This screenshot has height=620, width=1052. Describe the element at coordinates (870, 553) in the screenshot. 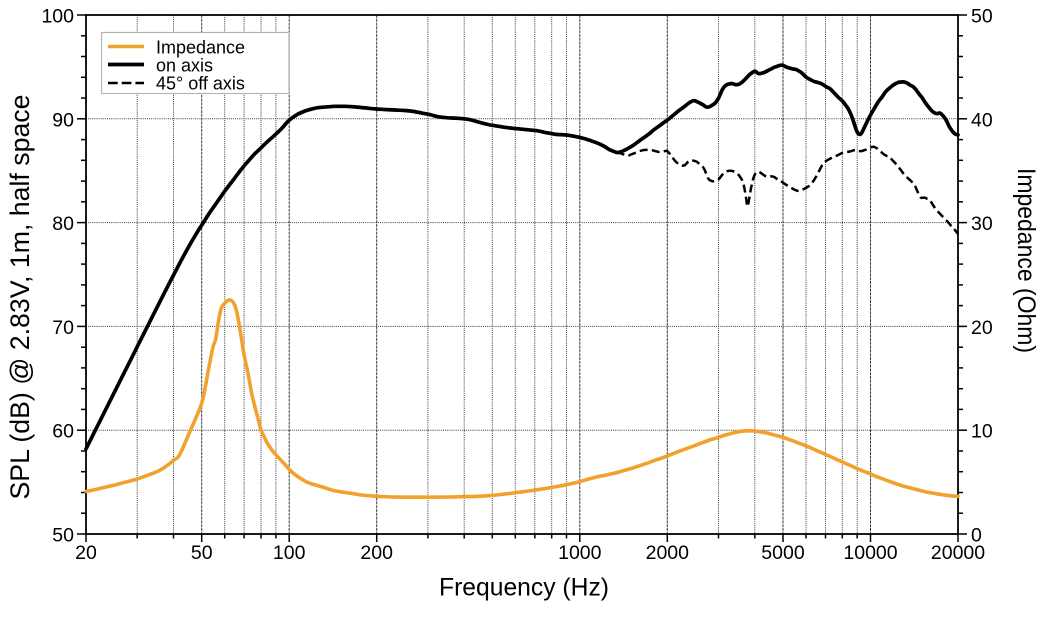

I see `svg-text: 10000` at that location.